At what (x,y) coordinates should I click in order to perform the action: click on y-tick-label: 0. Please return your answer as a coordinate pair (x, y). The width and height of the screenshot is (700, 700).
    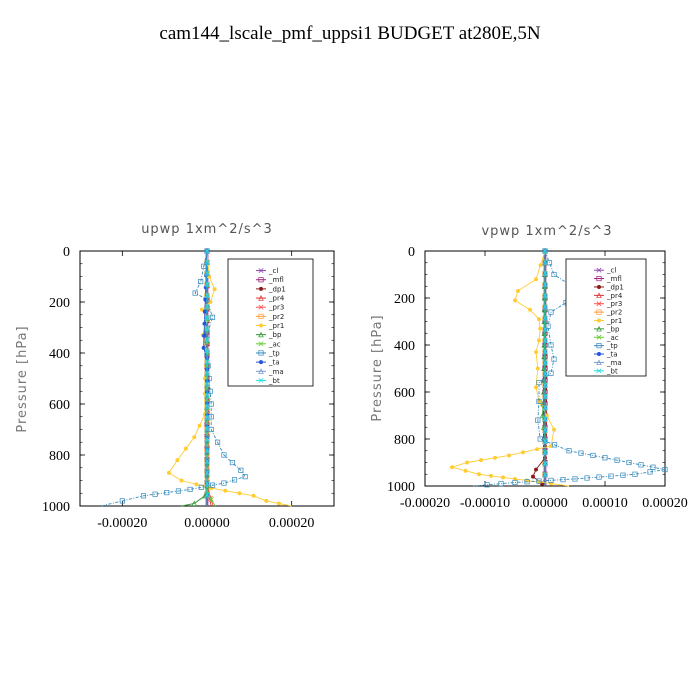
    Looking at the image, I should click on (66, 252).